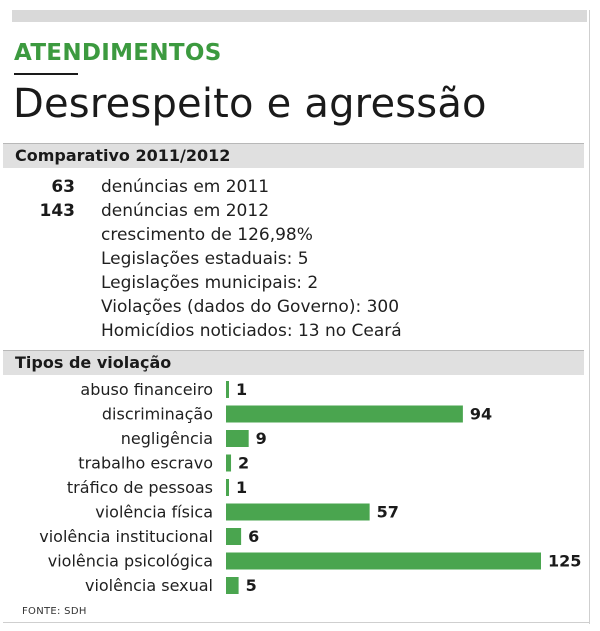 Image resolution: width=600 pixels, height=631 pixels. Describe the element at coordinates (234, 536) in the screenshot. I see `bar-violencia-institucional` at that location.